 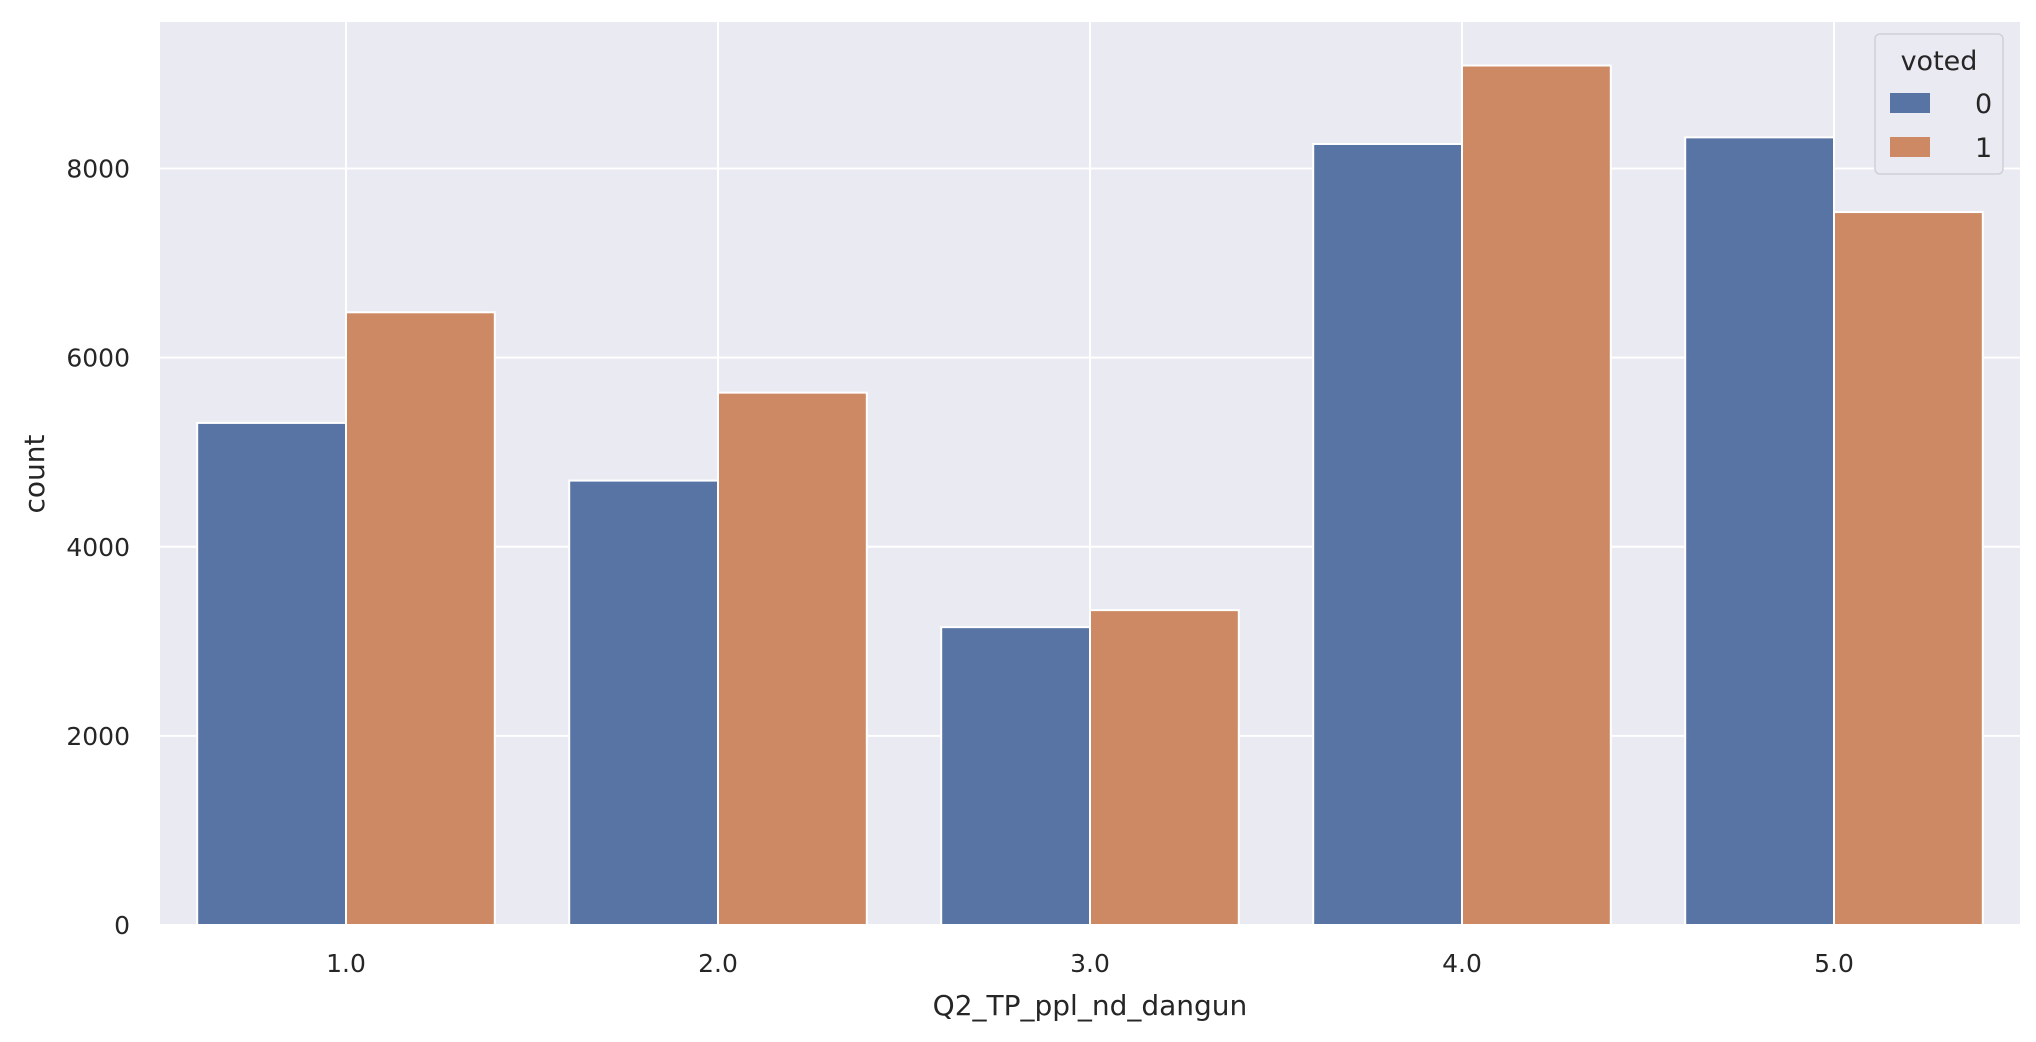 I want to click on bar-voted-0-5.0, so click(x=1759, y=531).